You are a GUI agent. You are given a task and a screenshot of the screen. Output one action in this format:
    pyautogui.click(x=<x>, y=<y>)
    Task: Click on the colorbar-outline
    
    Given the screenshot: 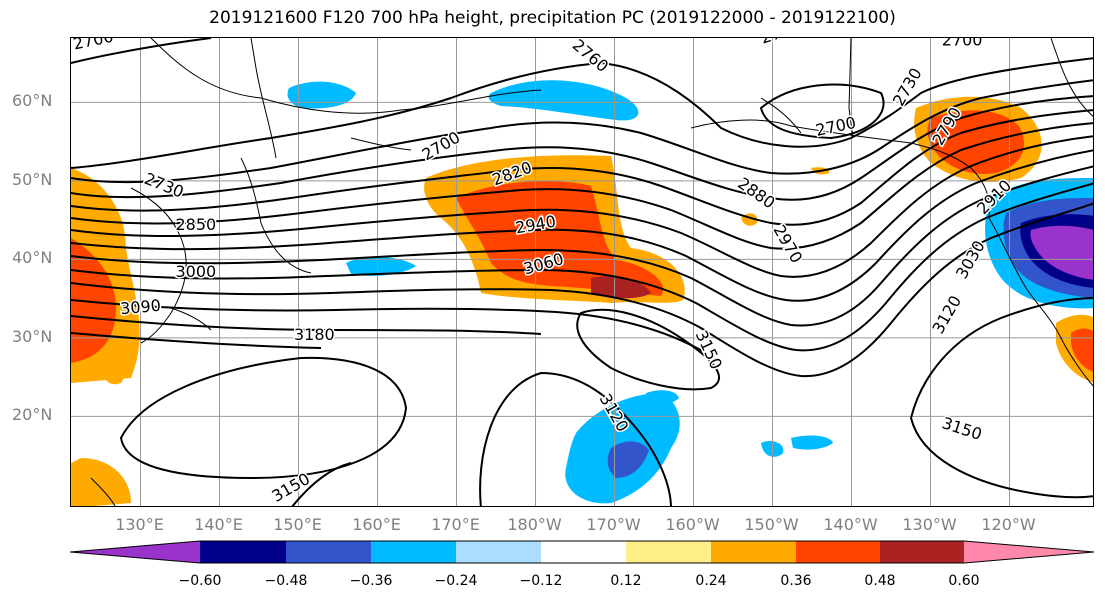 What is the action you would take?
    pyautogui.click(x=582, y=552)
    